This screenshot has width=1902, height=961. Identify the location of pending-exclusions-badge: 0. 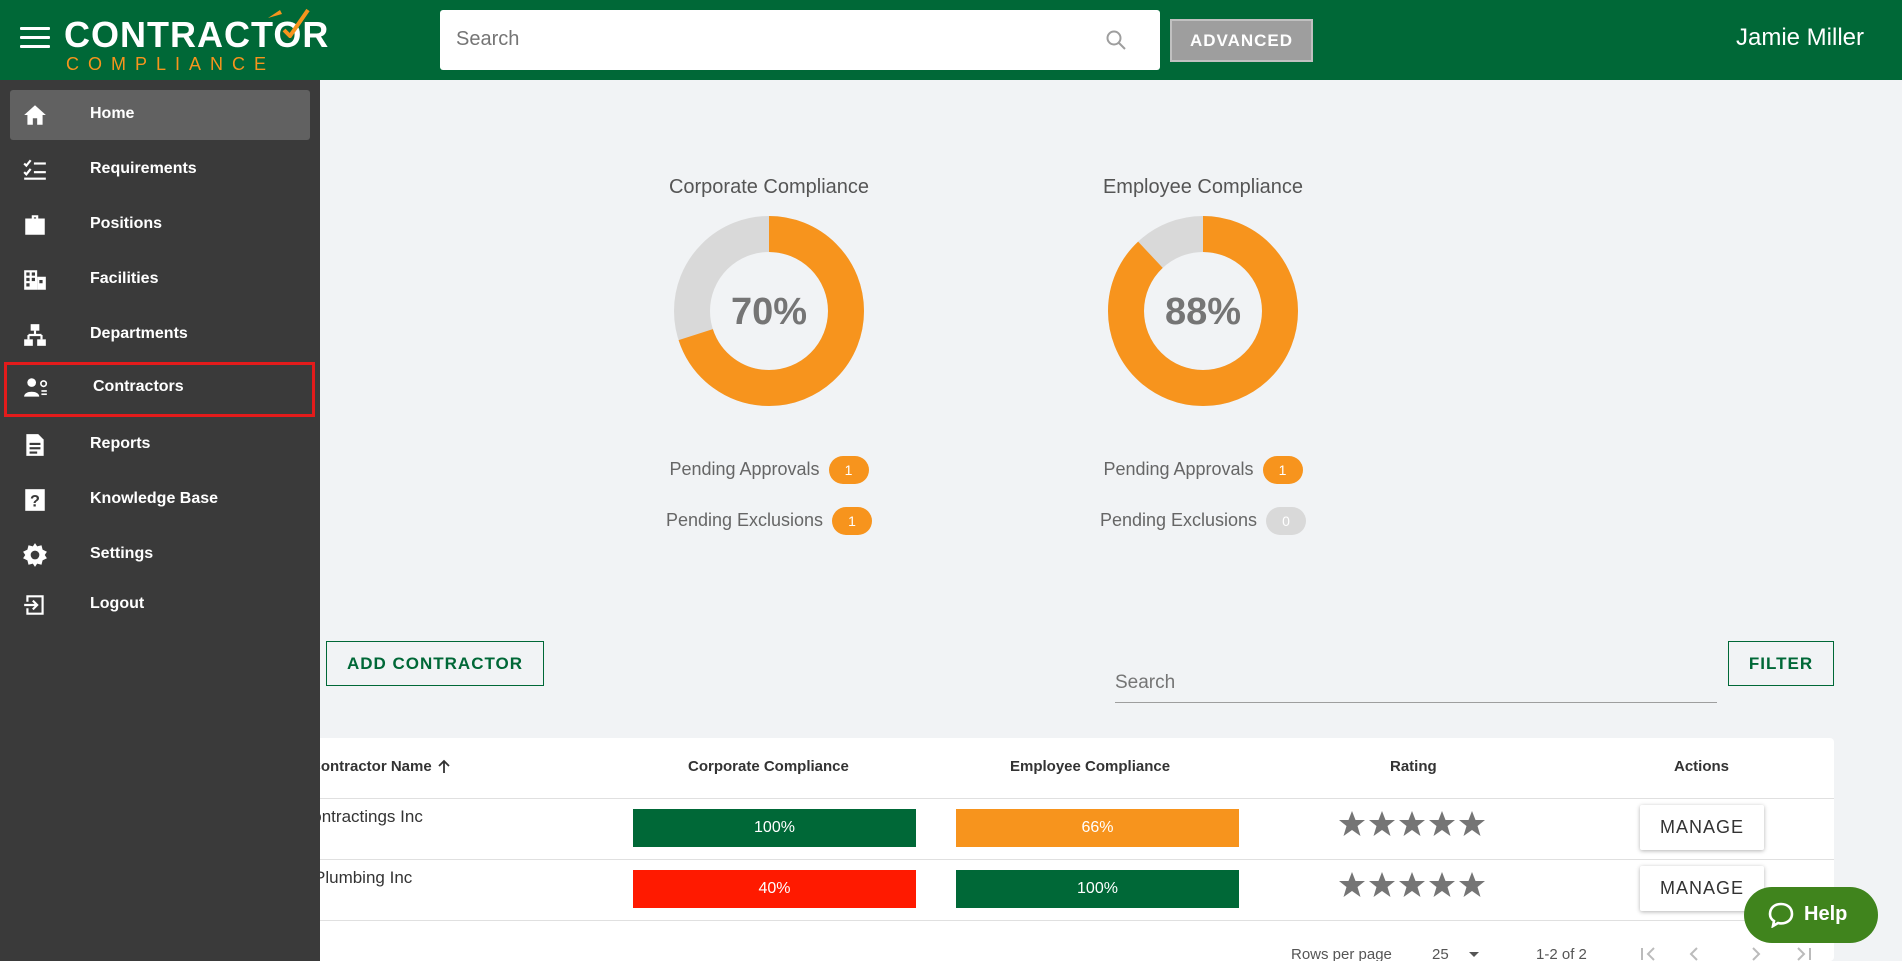
(1286, 521).